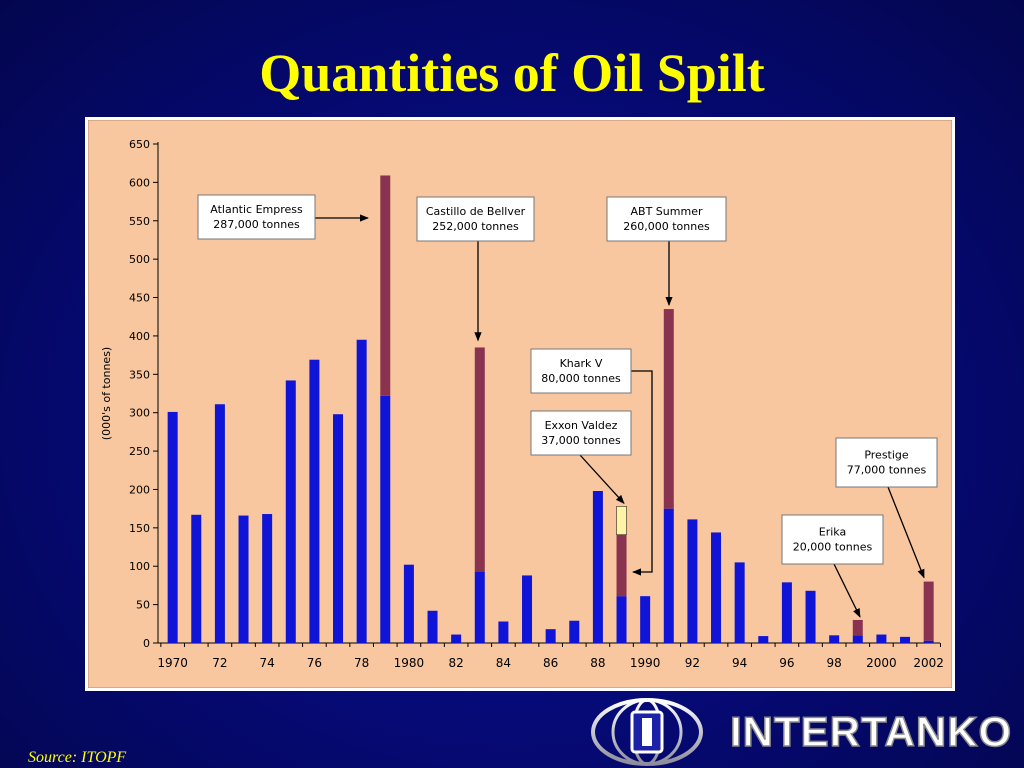 This screenshot has height=768, width=1024. Describe the element at coordinates (409, 663) in the screenshot. I see `x-tick-label: 1980` at that location.